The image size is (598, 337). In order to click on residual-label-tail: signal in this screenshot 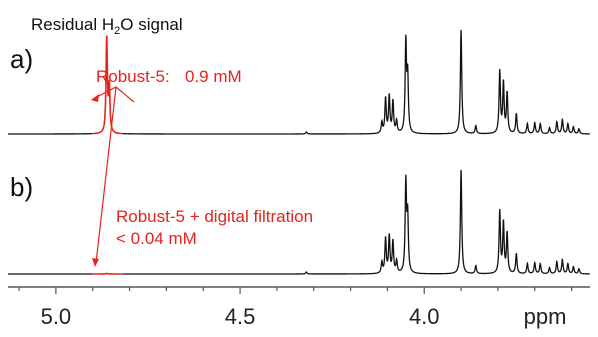, I will do `click(158, 24)`.